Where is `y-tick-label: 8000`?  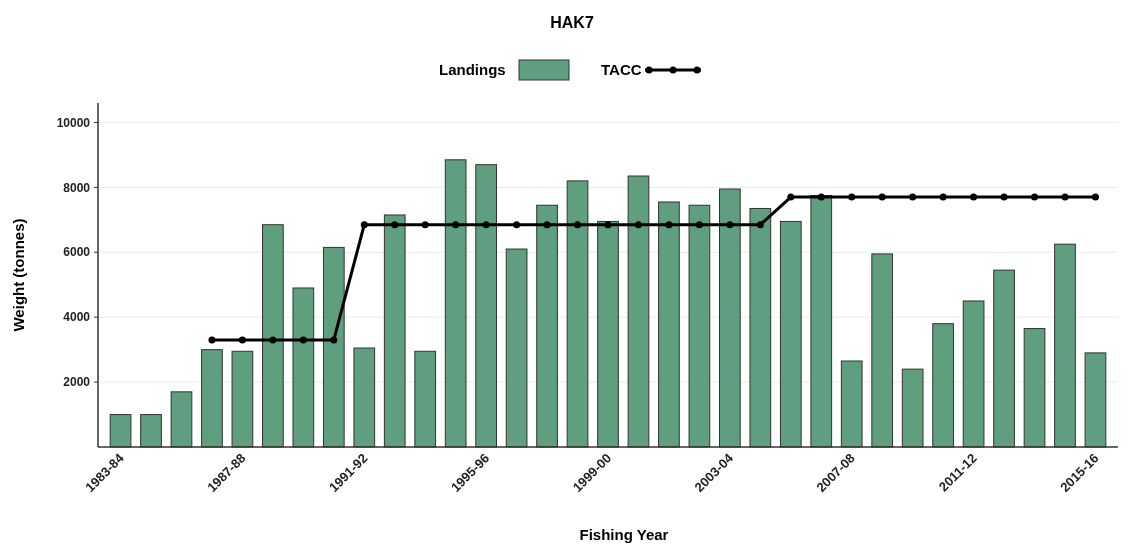
y-tick-label: 8000 is located at coordinates (77, 187).